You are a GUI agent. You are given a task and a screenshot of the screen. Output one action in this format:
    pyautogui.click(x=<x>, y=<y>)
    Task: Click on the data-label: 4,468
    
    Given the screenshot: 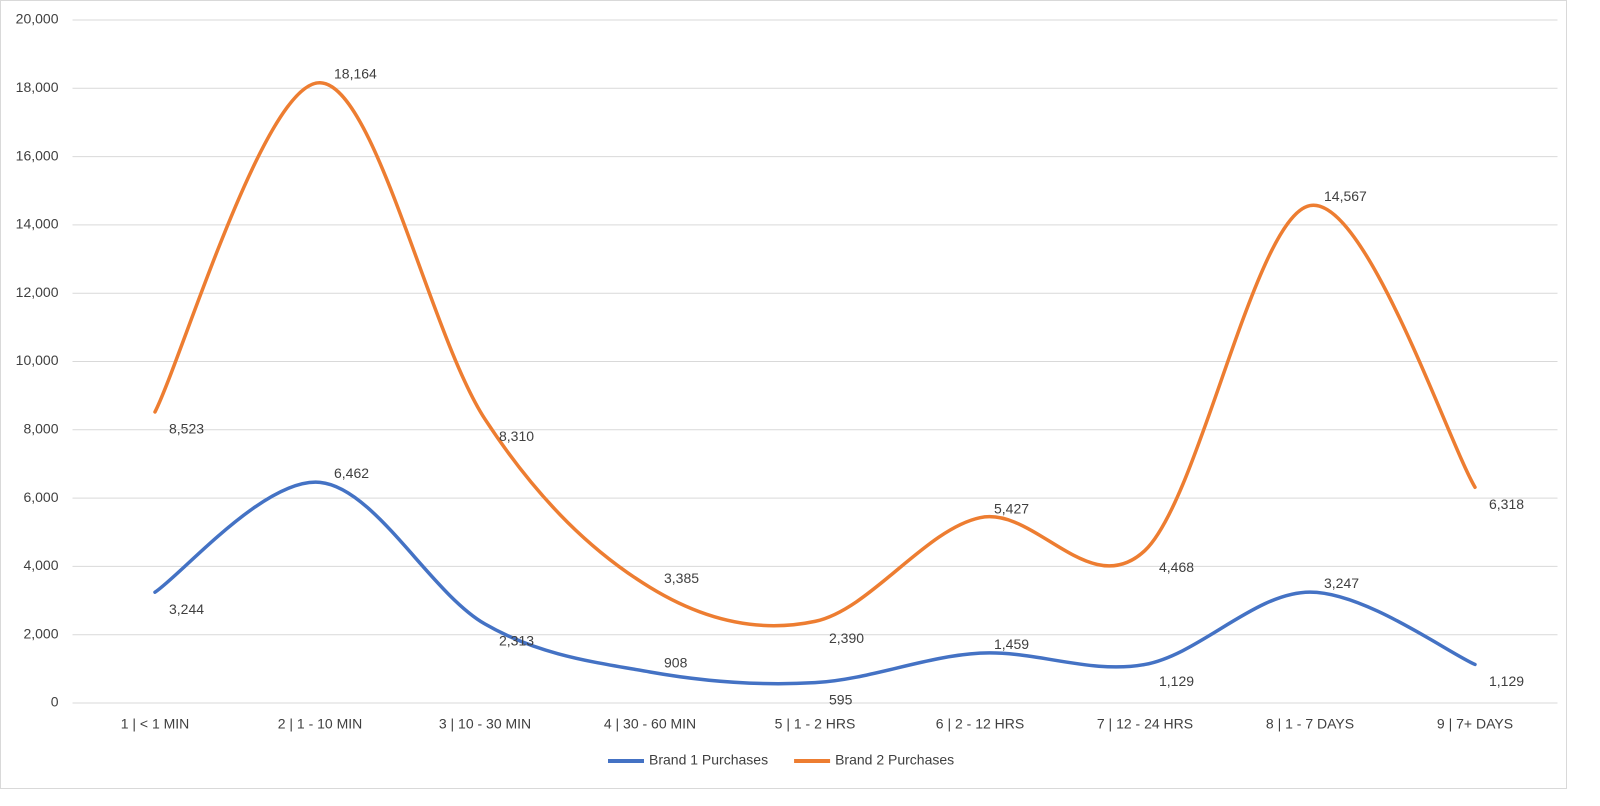 What is the action you would take?
    pyautogui.click(x=1176, y=567)
    